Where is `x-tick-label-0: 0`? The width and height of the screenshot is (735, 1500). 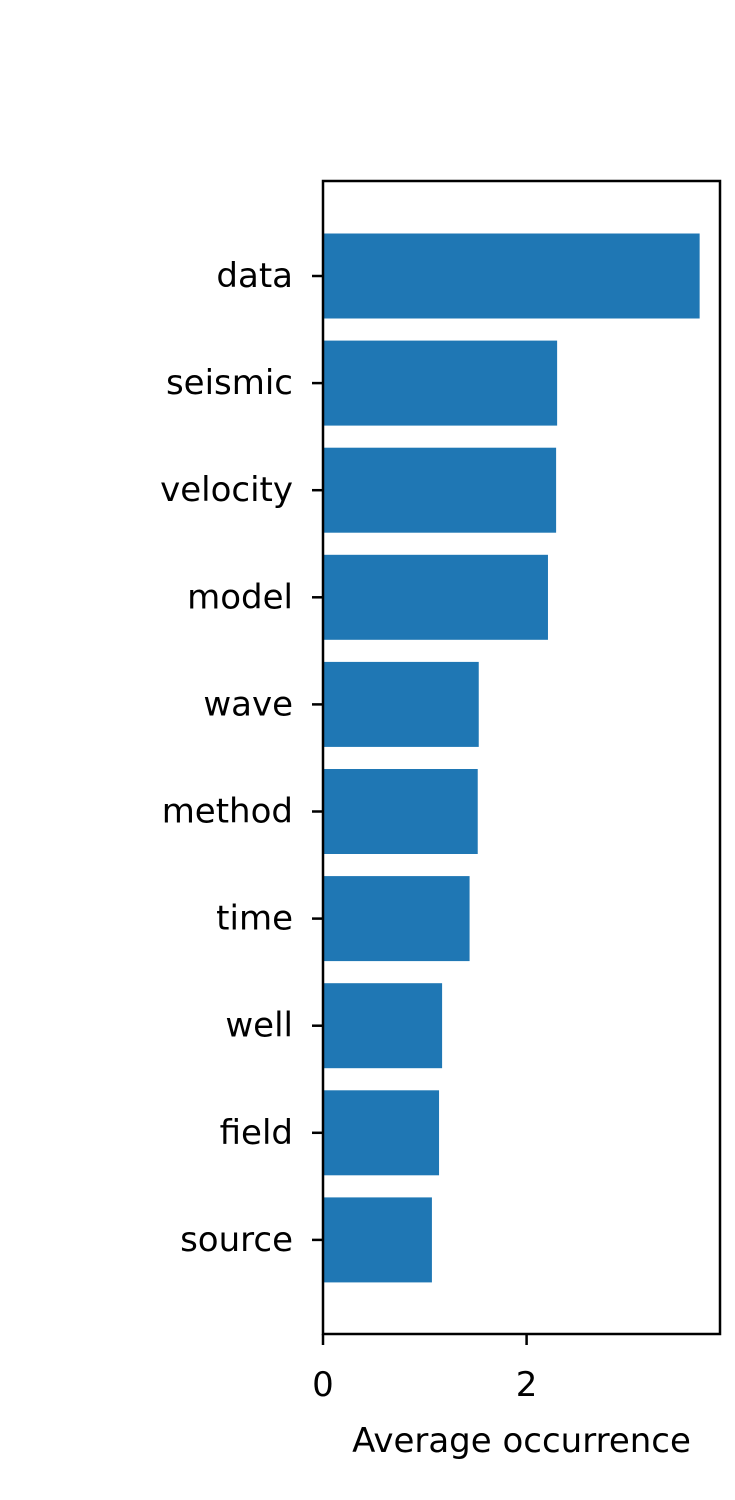
x-tick-label-0: 0 is located at coordinates (323, 1385).